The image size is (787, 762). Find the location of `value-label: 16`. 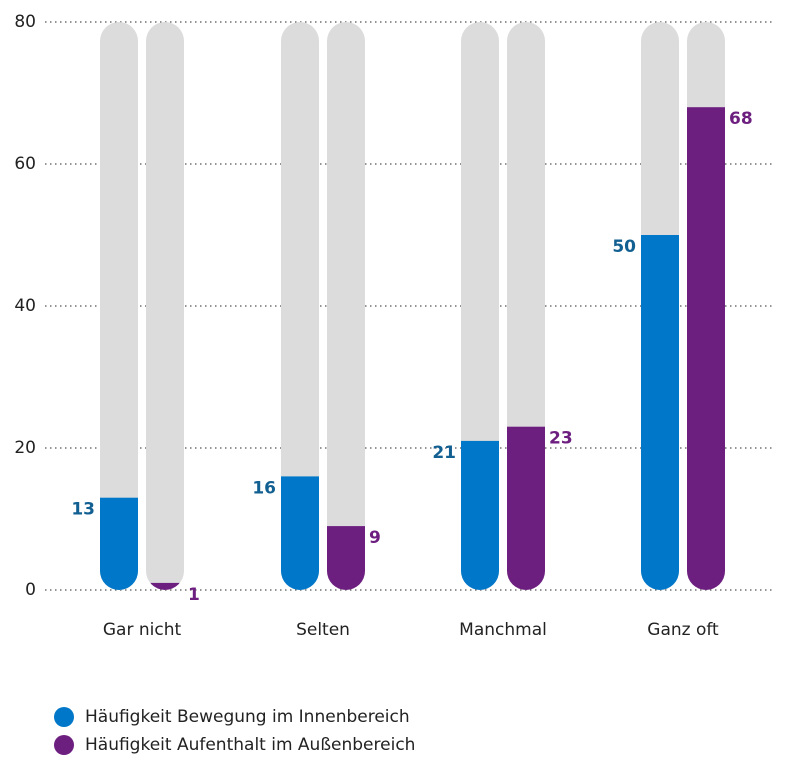

value-label: 16 is located at coordinates (264, 488).